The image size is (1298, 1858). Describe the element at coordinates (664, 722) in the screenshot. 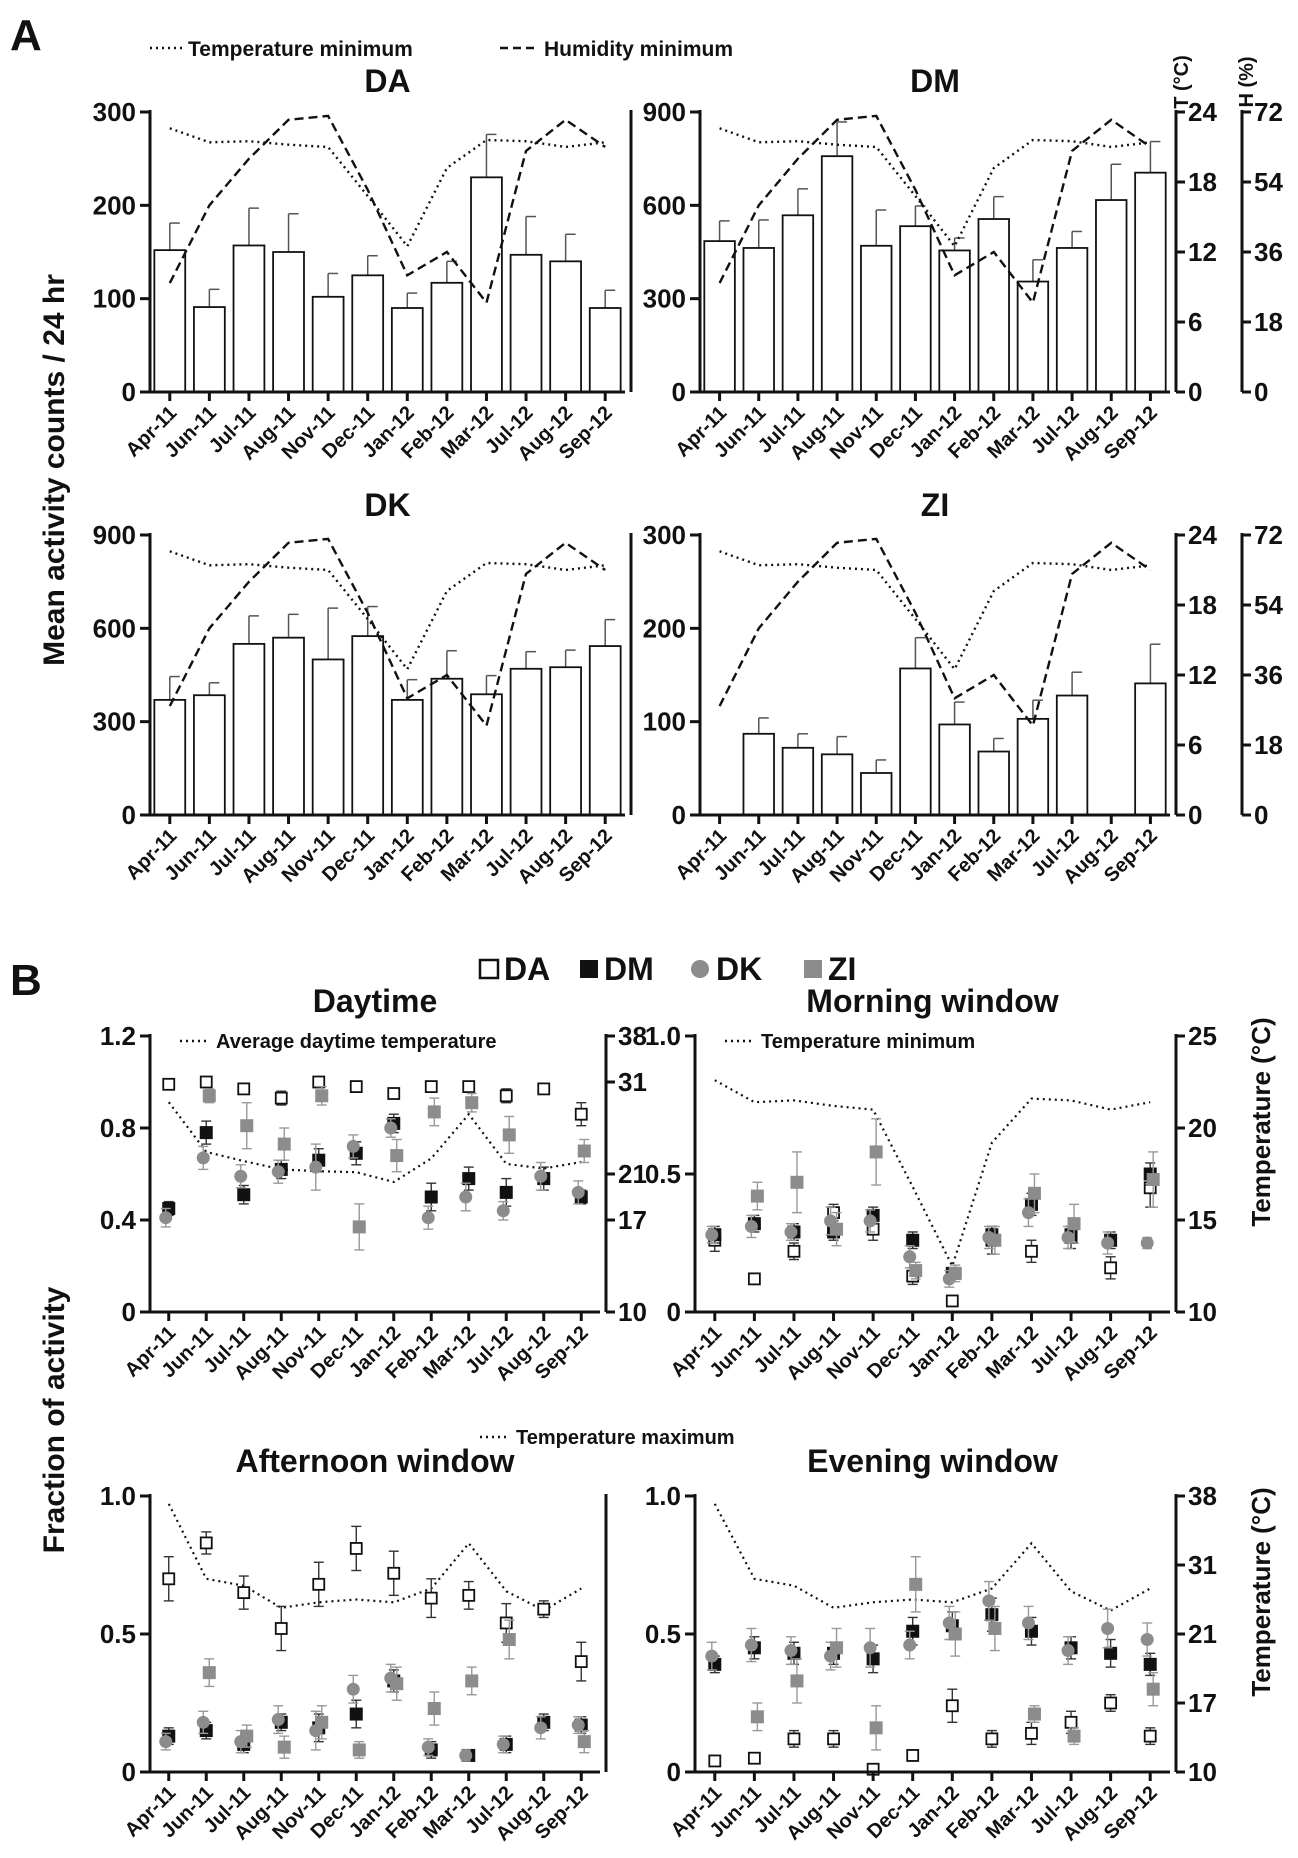

I see `y-tick-label: 100` at that location.